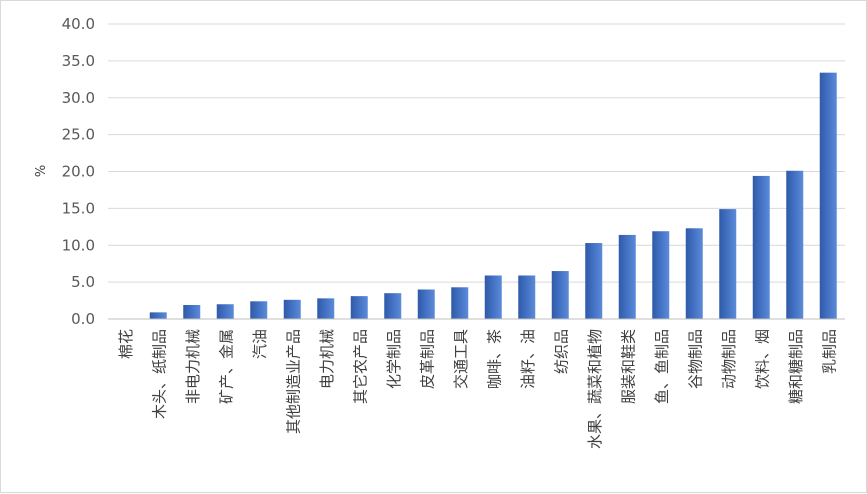 The width and height of the screenshot is (867, 494). I want to click on y-tick-label: 5.0, so click(83, 282).